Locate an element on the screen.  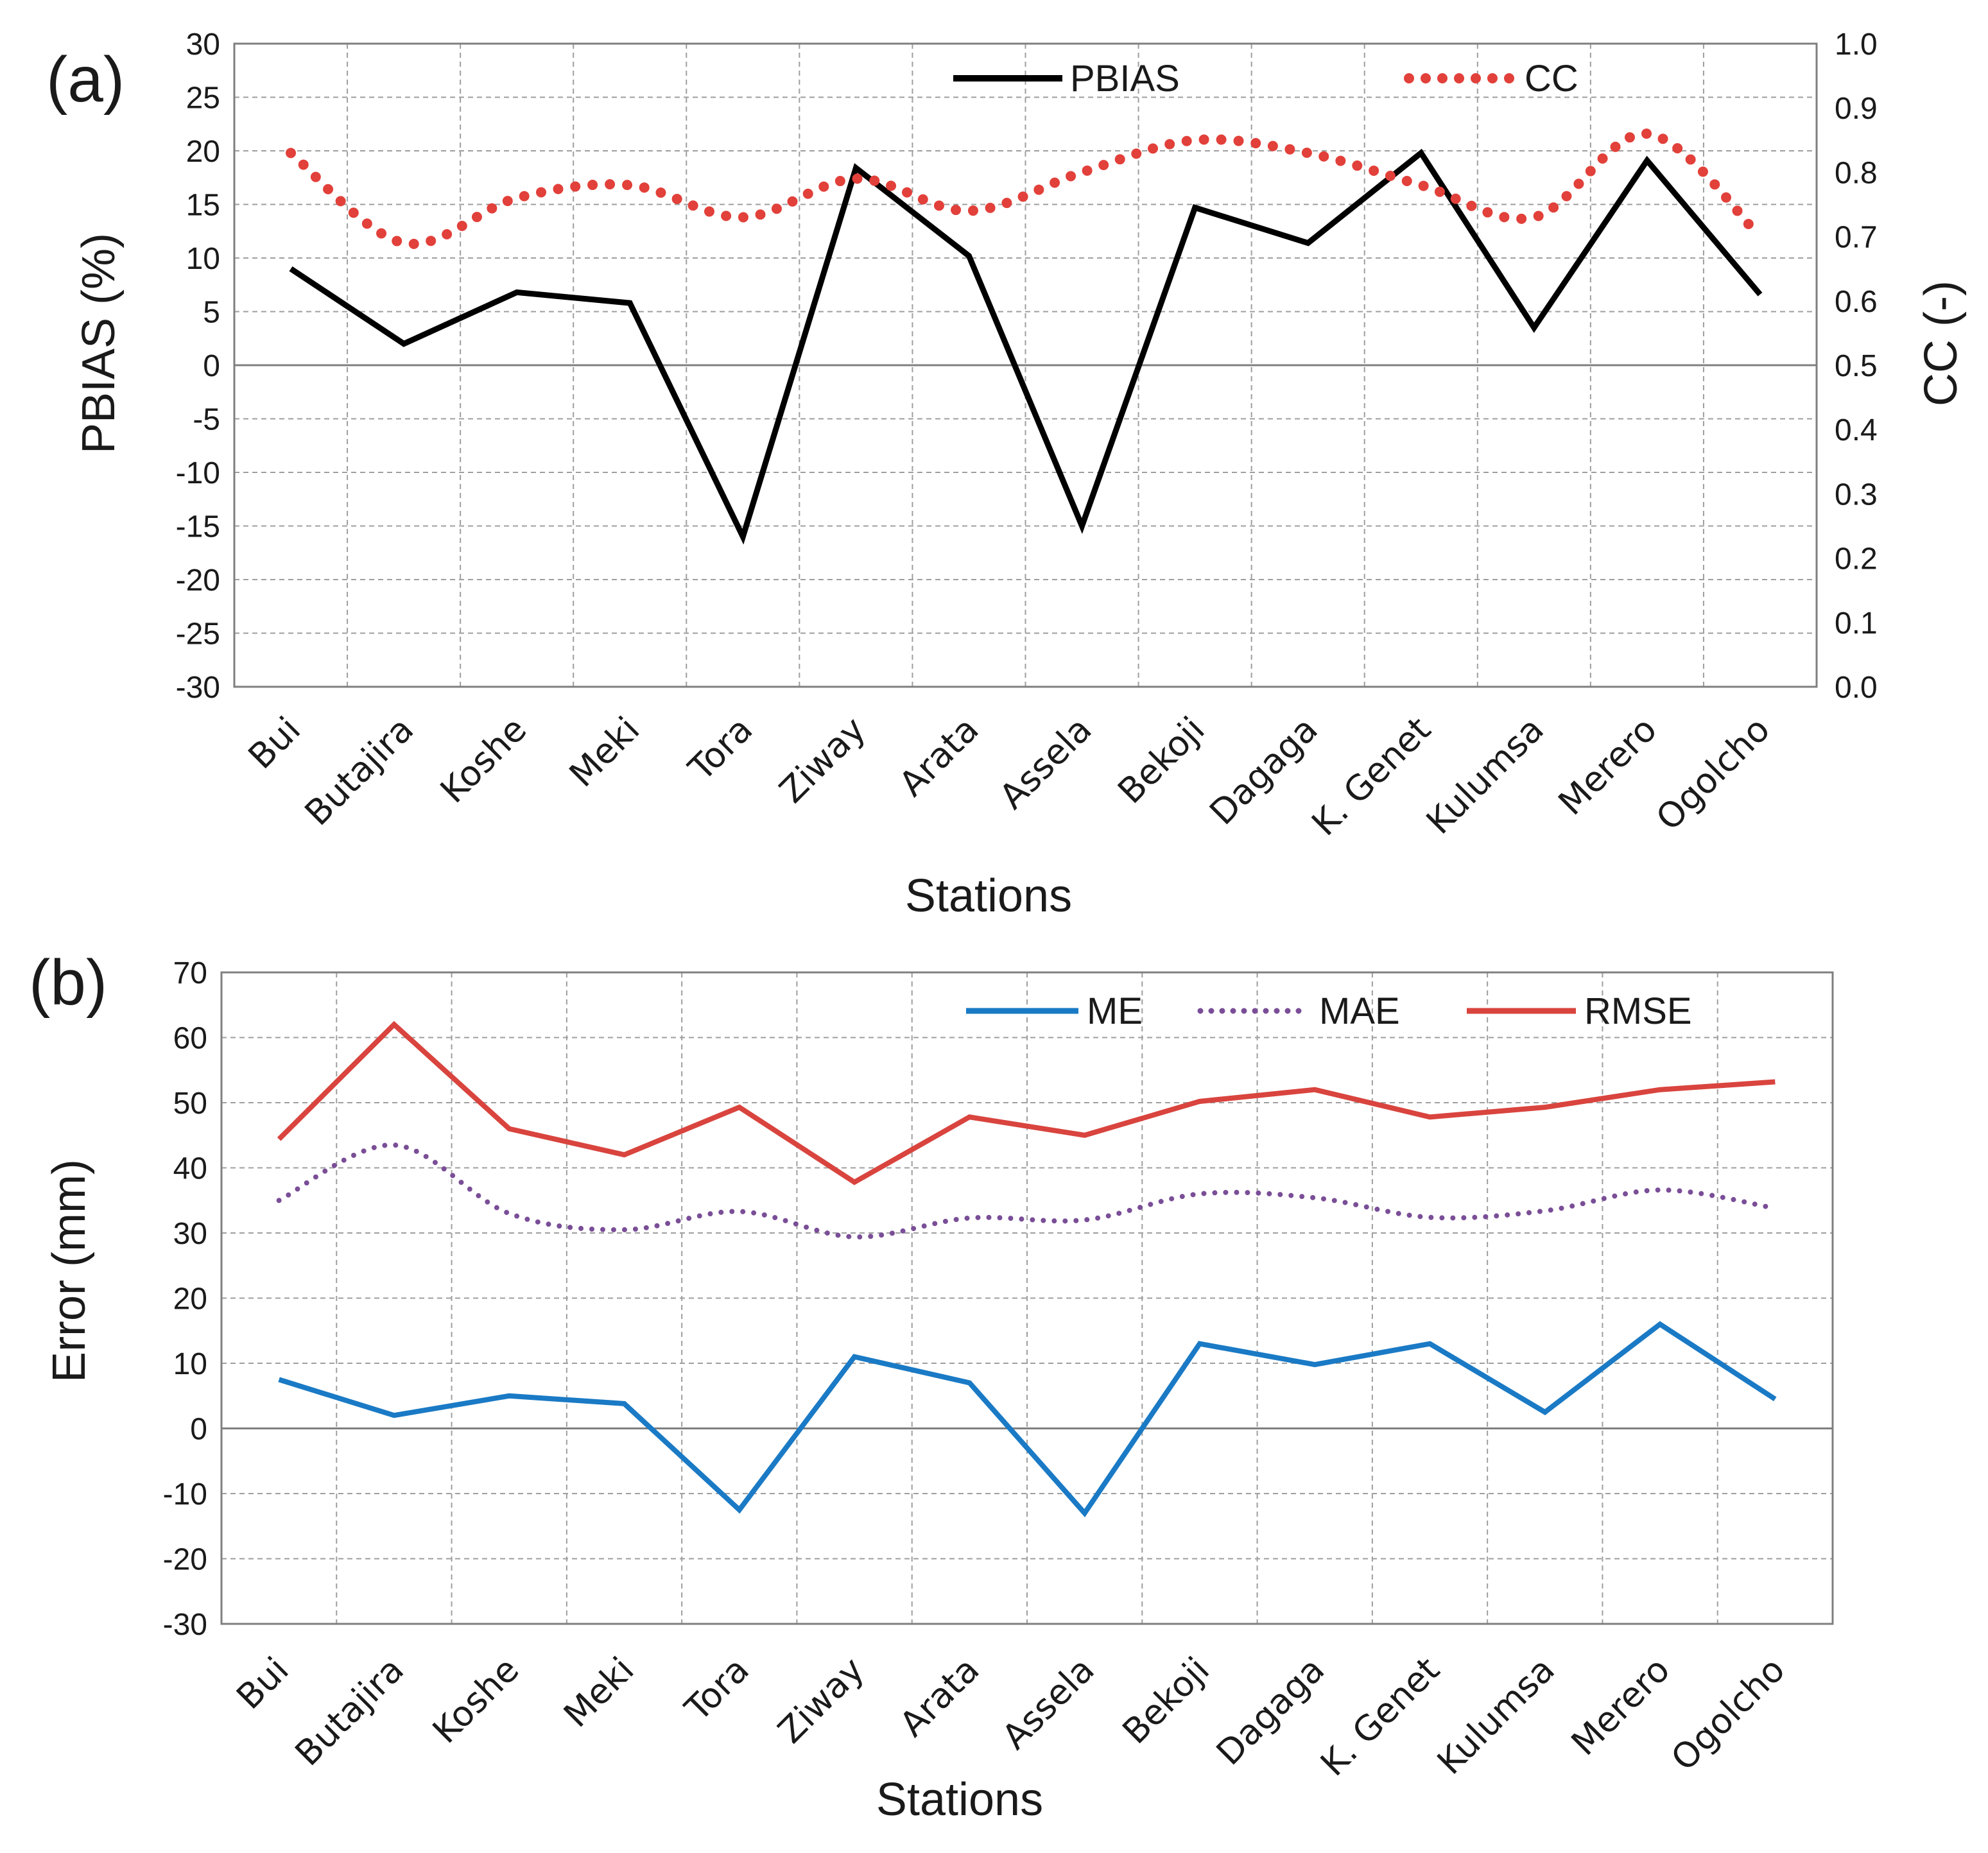
panel-a-label: (a) is located at coordinates (85, 80).